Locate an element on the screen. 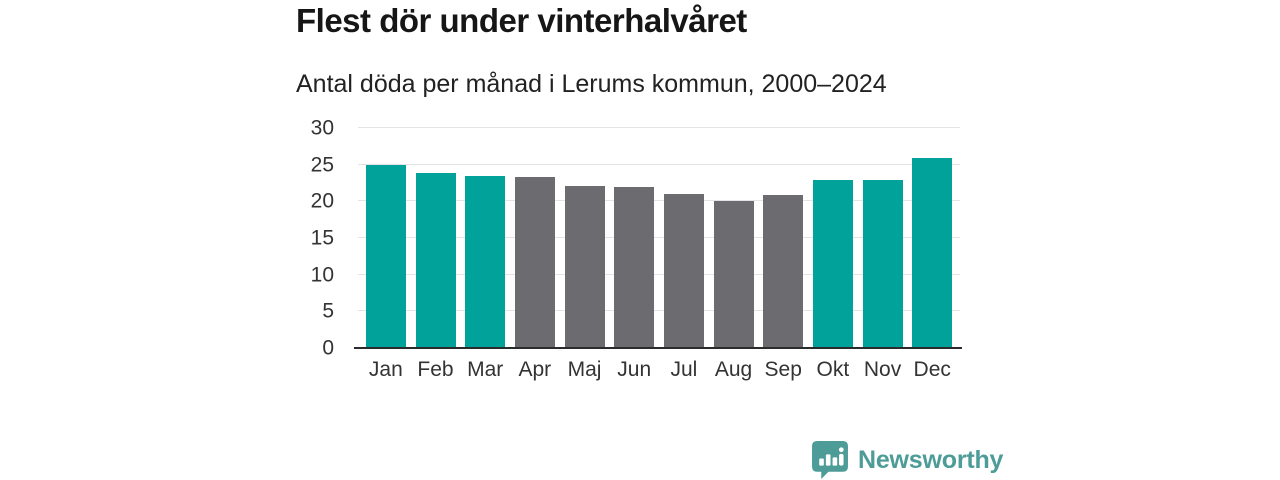 The width and height of the screenshot is (1280, 480). y-tick-label-5: 5 is located at coordinates (328, 311).